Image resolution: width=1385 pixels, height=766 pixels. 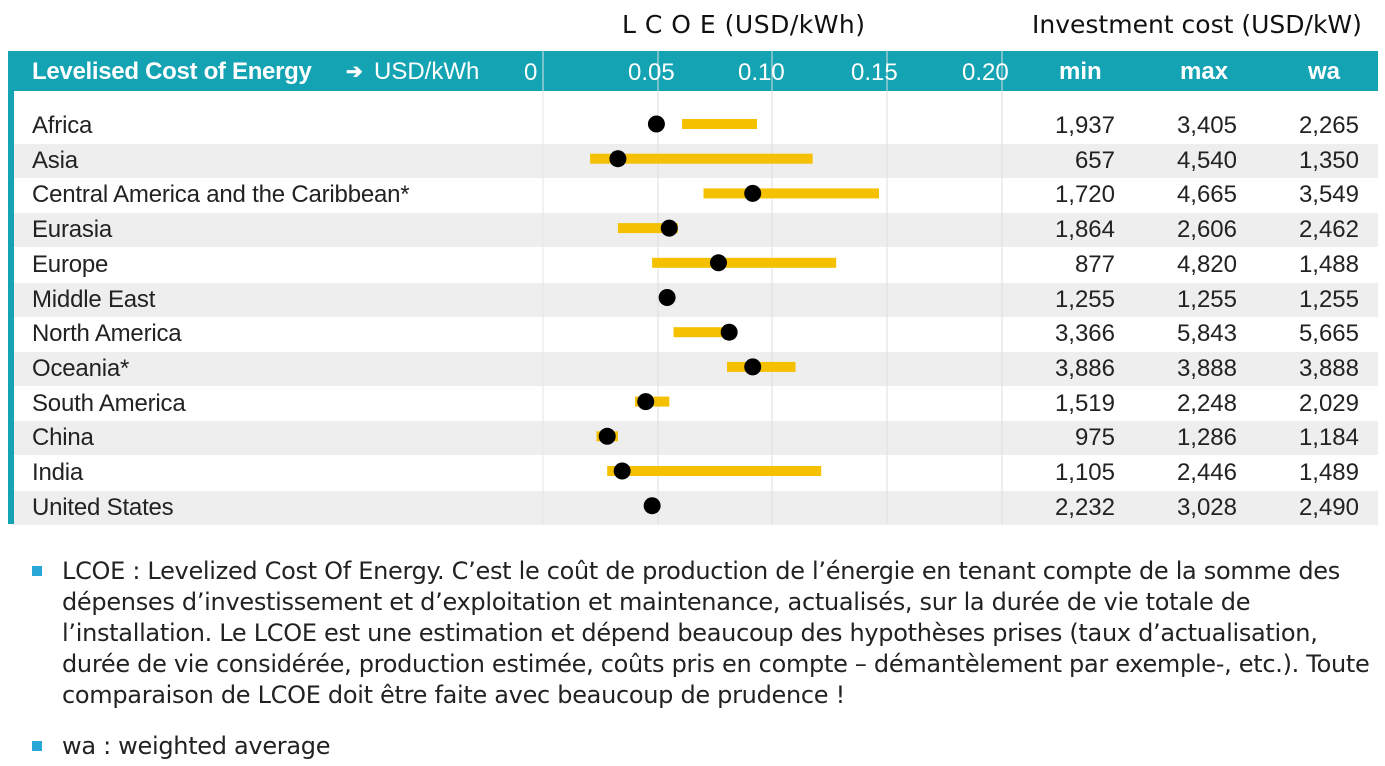 I want to click on investment-wa-value: 2,462, so click(x=1328, y=230).